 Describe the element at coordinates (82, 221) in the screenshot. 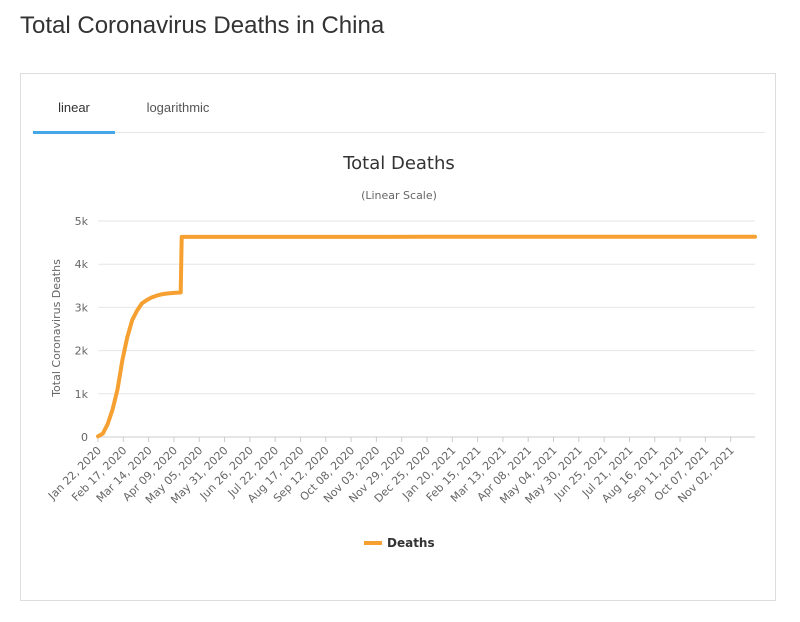

I see `y-tick-label: 5k` at that location.